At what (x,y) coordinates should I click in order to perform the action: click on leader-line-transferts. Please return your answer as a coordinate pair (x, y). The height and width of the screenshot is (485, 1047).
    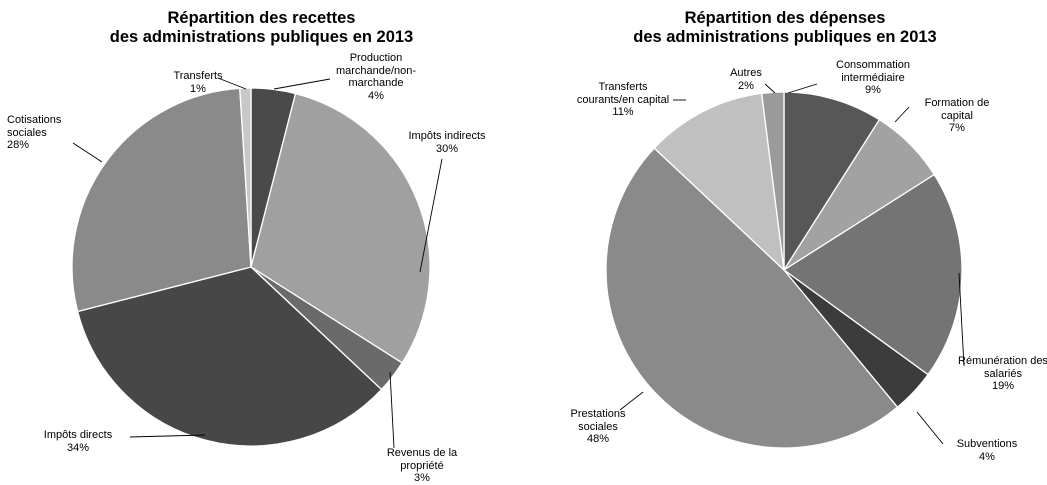
    Looking at the image, I should click on (232, 83).